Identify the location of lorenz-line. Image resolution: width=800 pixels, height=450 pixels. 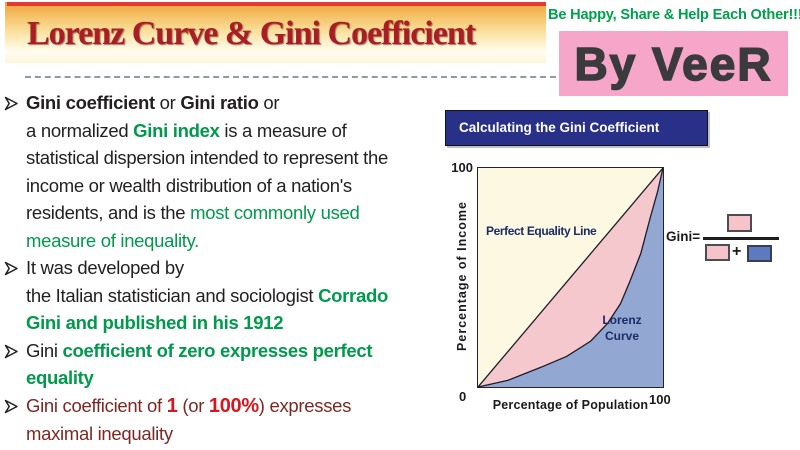
(570, 277).